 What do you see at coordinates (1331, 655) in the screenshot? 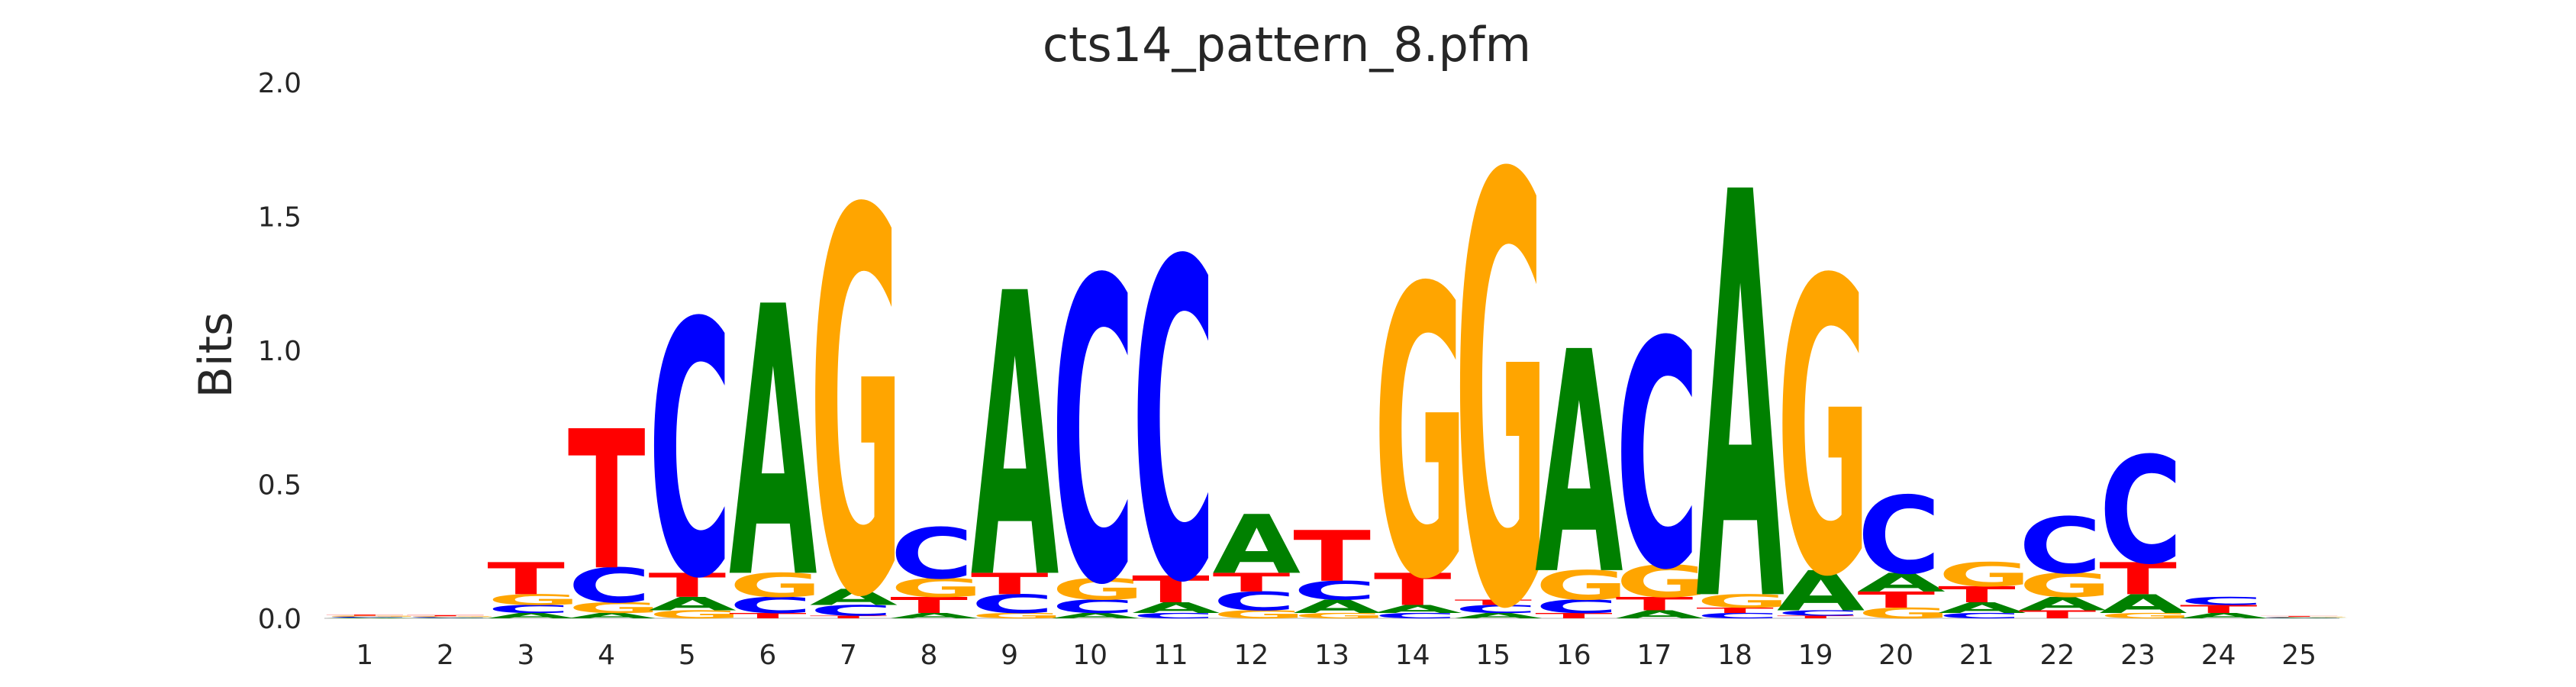
I see `x-tick-label: 13` at bounding box center [1331, 655].